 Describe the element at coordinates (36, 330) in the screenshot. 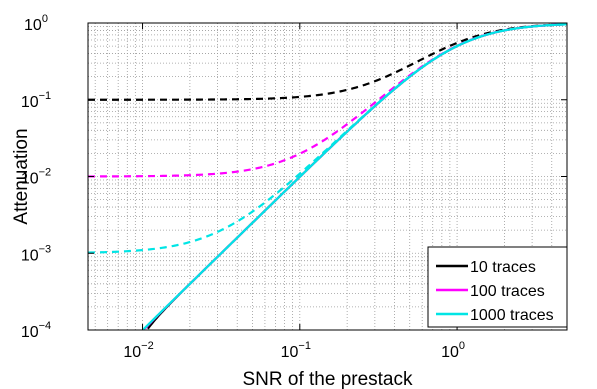

I see `y-tick-label: 10⁻⁴` at that location.